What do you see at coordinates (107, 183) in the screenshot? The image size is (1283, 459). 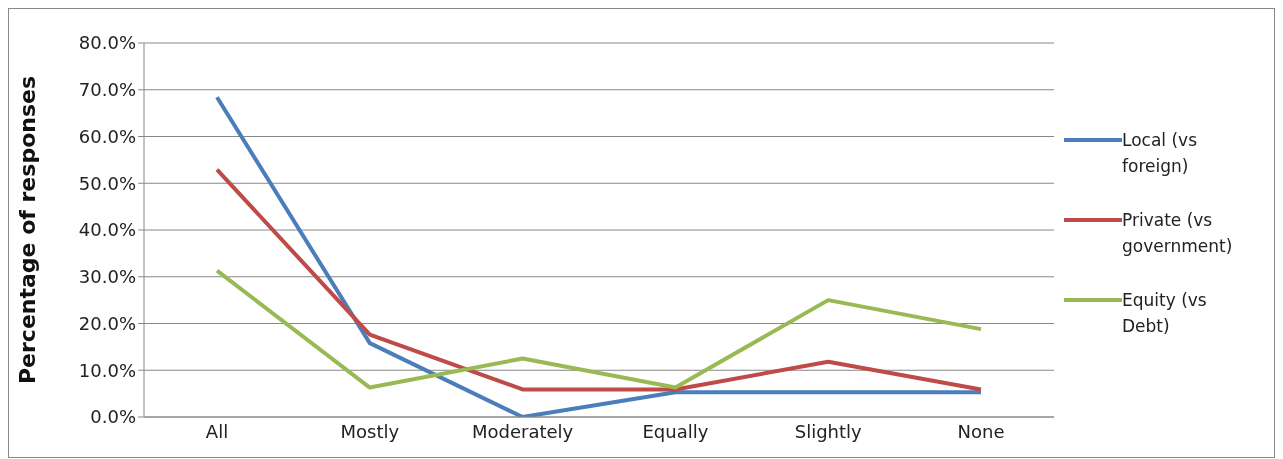 I see `y-tick-label: 50.0%` at bounding box center [107, 183].